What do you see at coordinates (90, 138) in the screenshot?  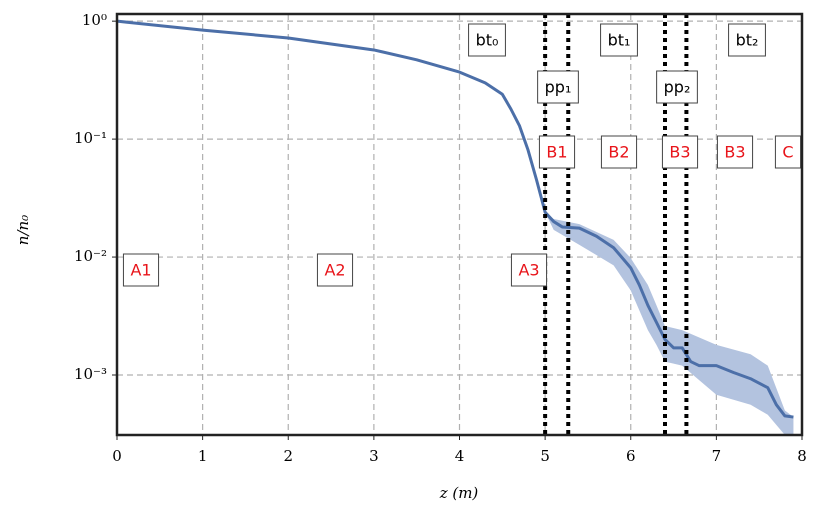 I see `y-tick-label: 10⁻¹` at bounding box center [90, 138].